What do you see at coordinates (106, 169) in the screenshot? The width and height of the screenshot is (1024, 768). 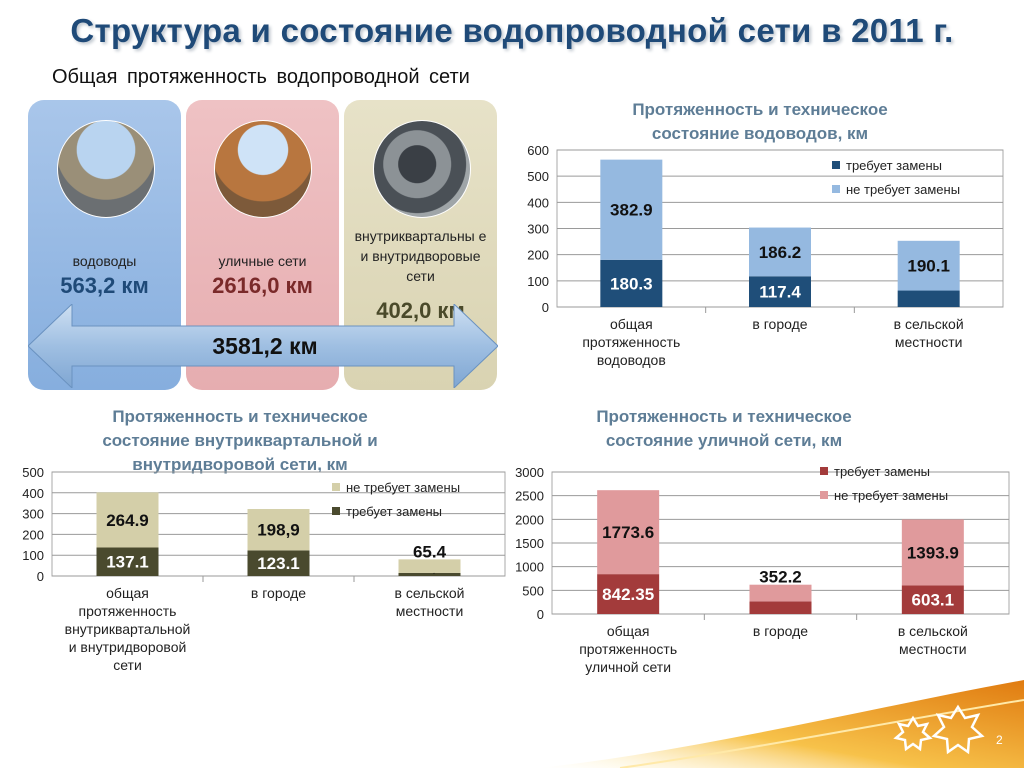 I see `pipeline-photo-icon` at bounding box center [106, 169].